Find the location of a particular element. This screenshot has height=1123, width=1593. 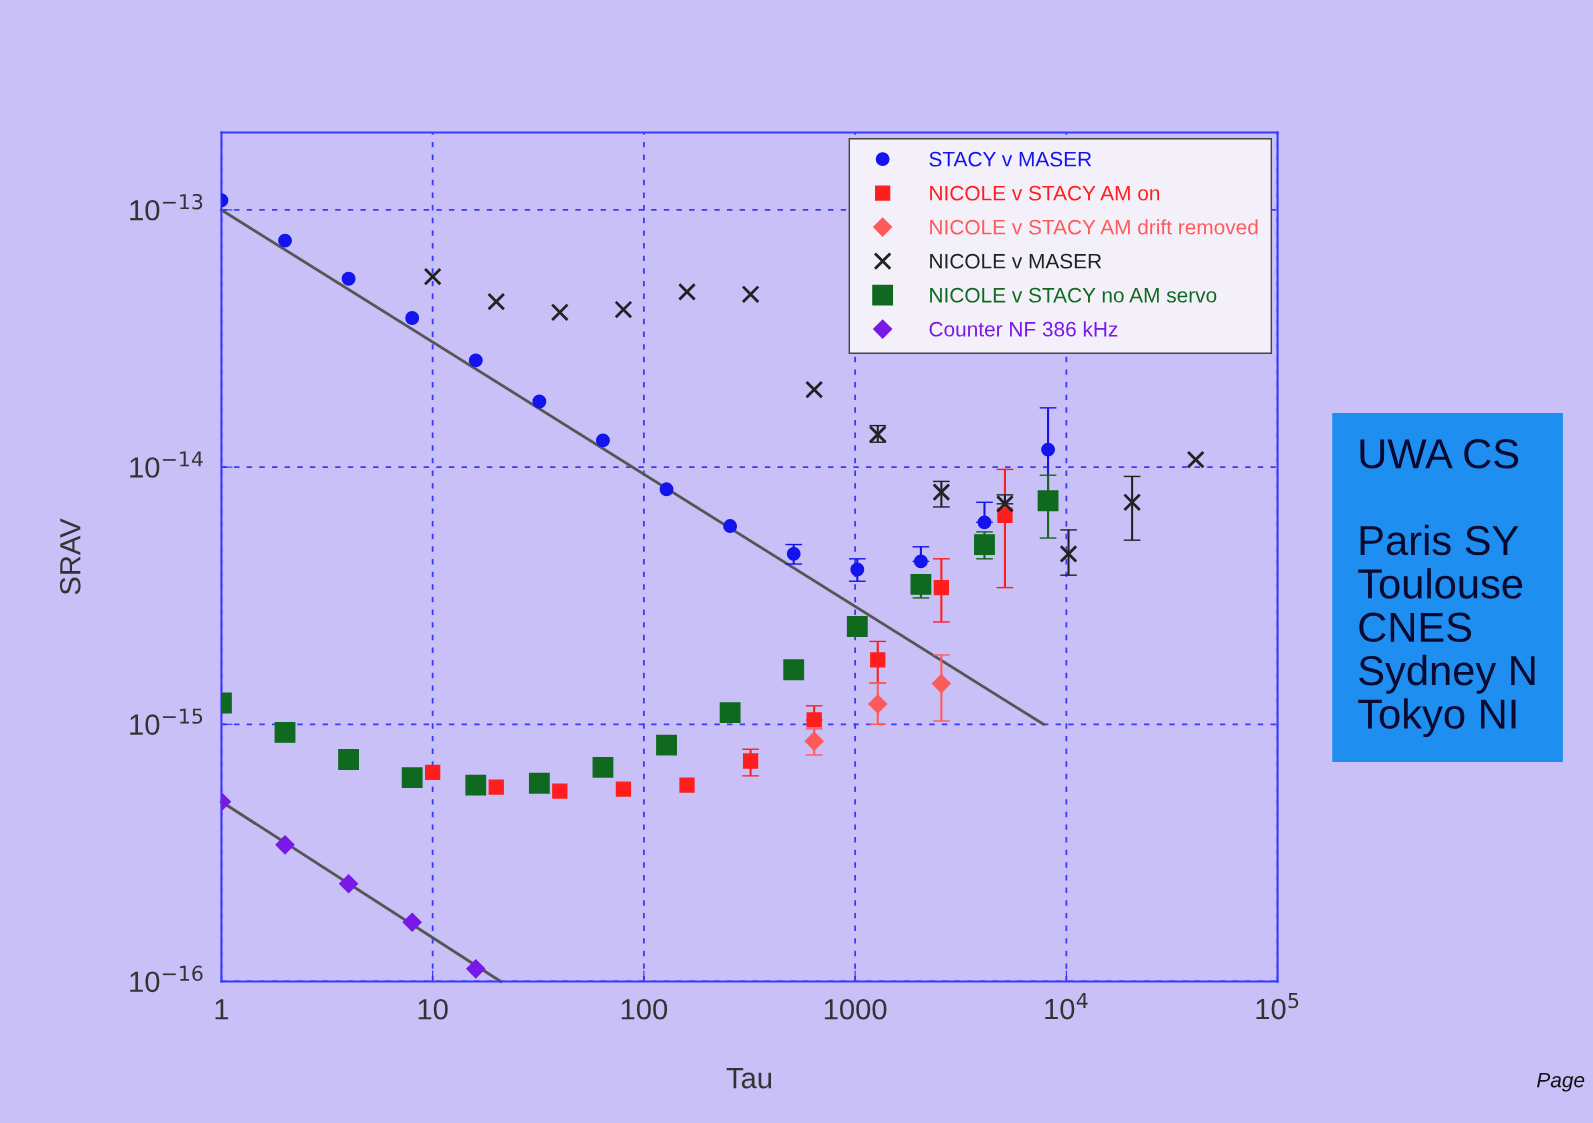

x-tick-label: 100 is located at coordinates (644, 1009).